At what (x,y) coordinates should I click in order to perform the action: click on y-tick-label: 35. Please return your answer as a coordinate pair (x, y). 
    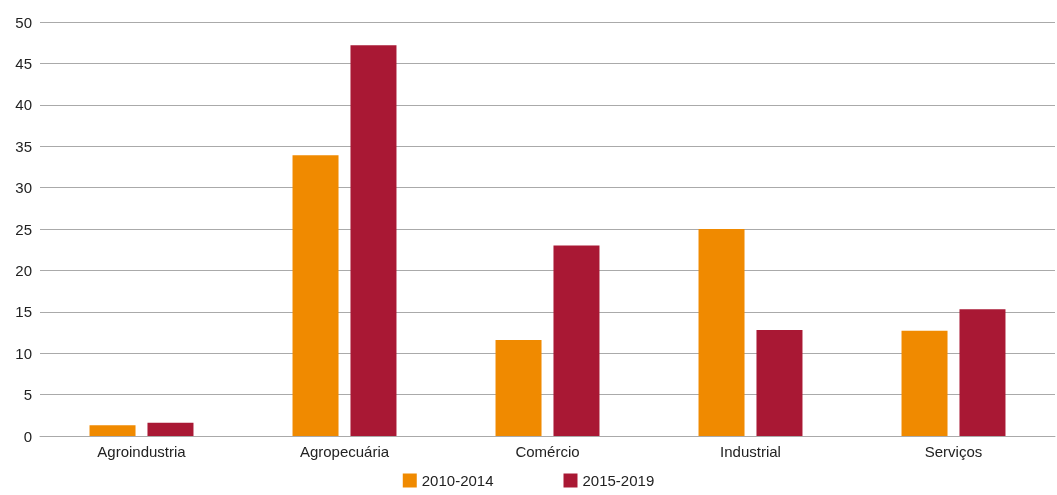
    Looking at the image, I should click on (23, 146).